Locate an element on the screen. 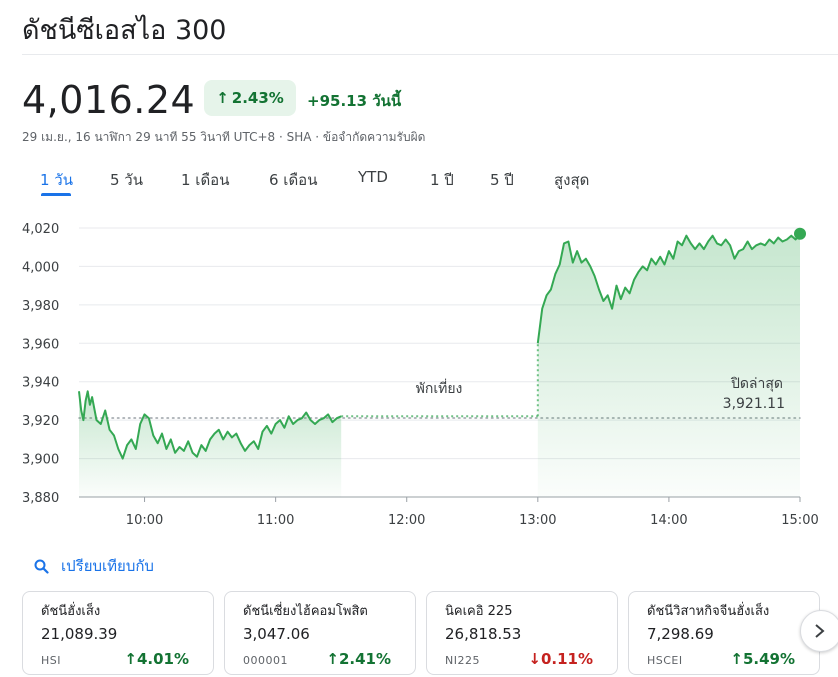 The width and height of the screenshot is (838, 677). card-change: ↑2.41% is located at coordinates (358, 659).